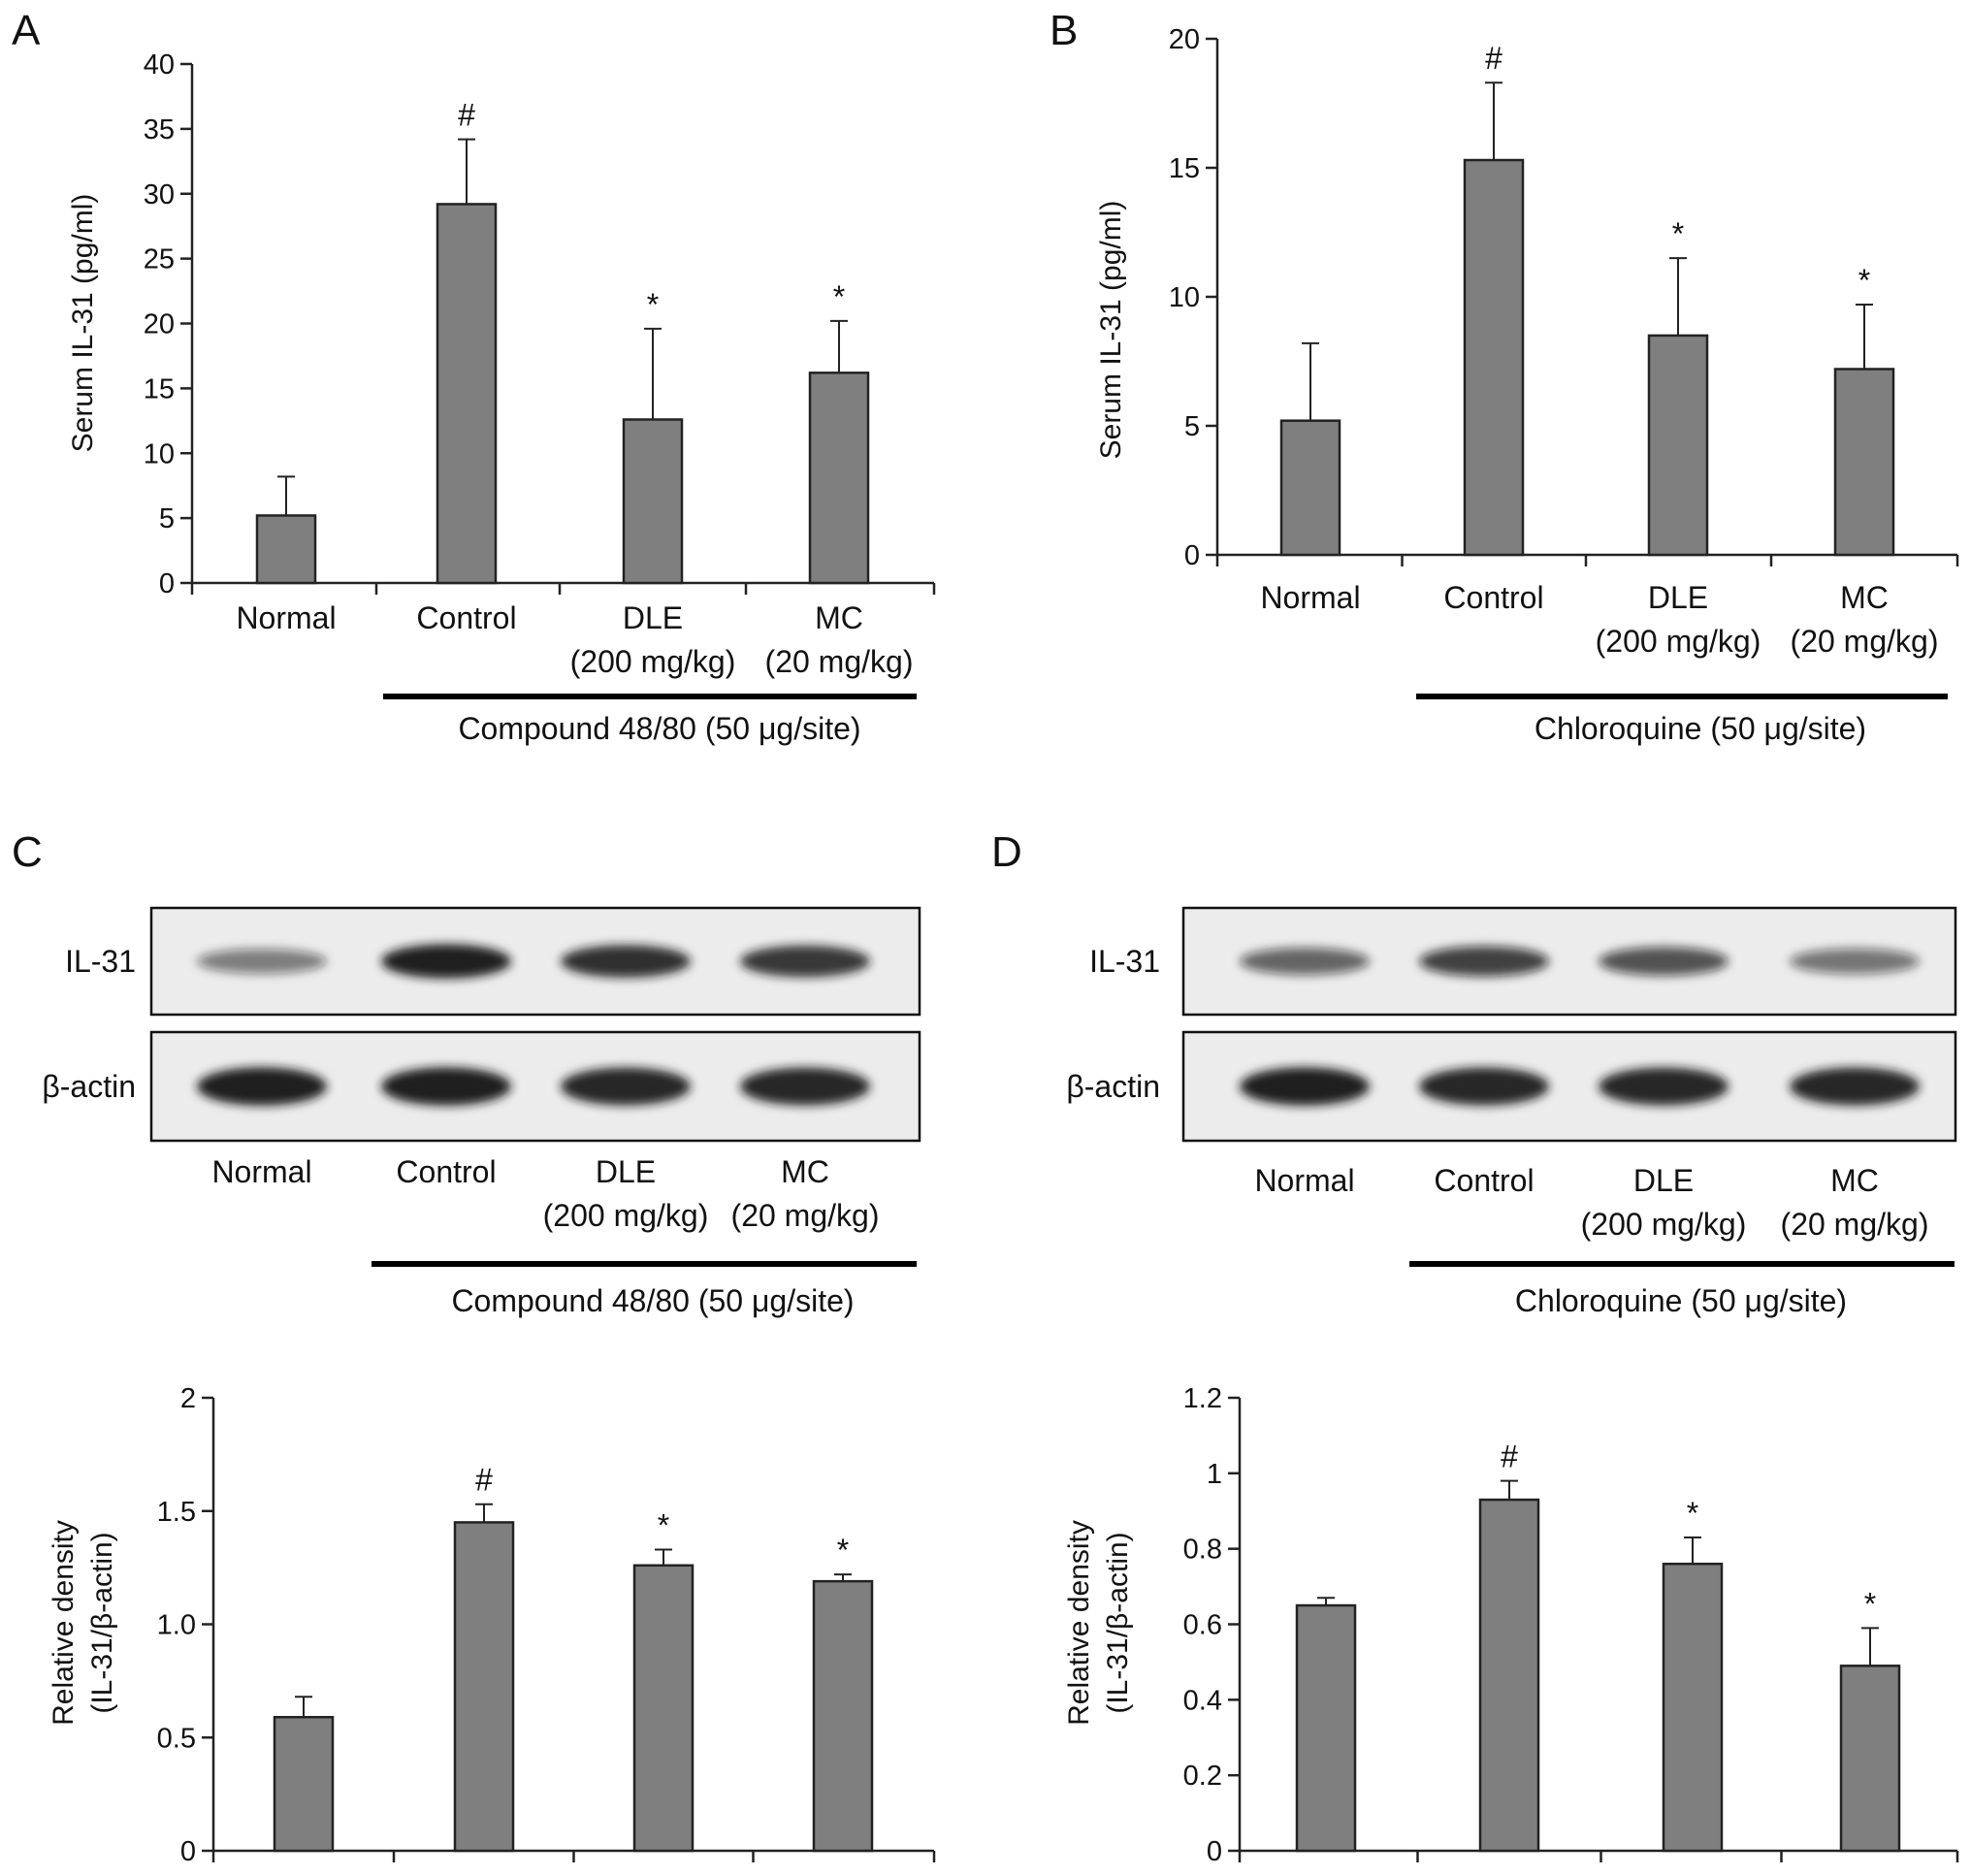 The width and height of the screenshot is (1971, 1876). I want to click on treatment-label: Compound 48/80 (50 μg/site), so click(652, 1300).